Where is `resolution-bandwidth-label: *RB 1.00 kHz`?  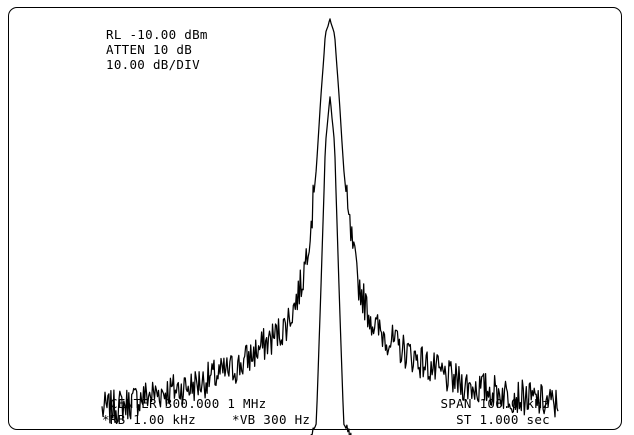 resolution-bandwidth-label: *RB 1.00 kHz is located at coordinates (149, 419).